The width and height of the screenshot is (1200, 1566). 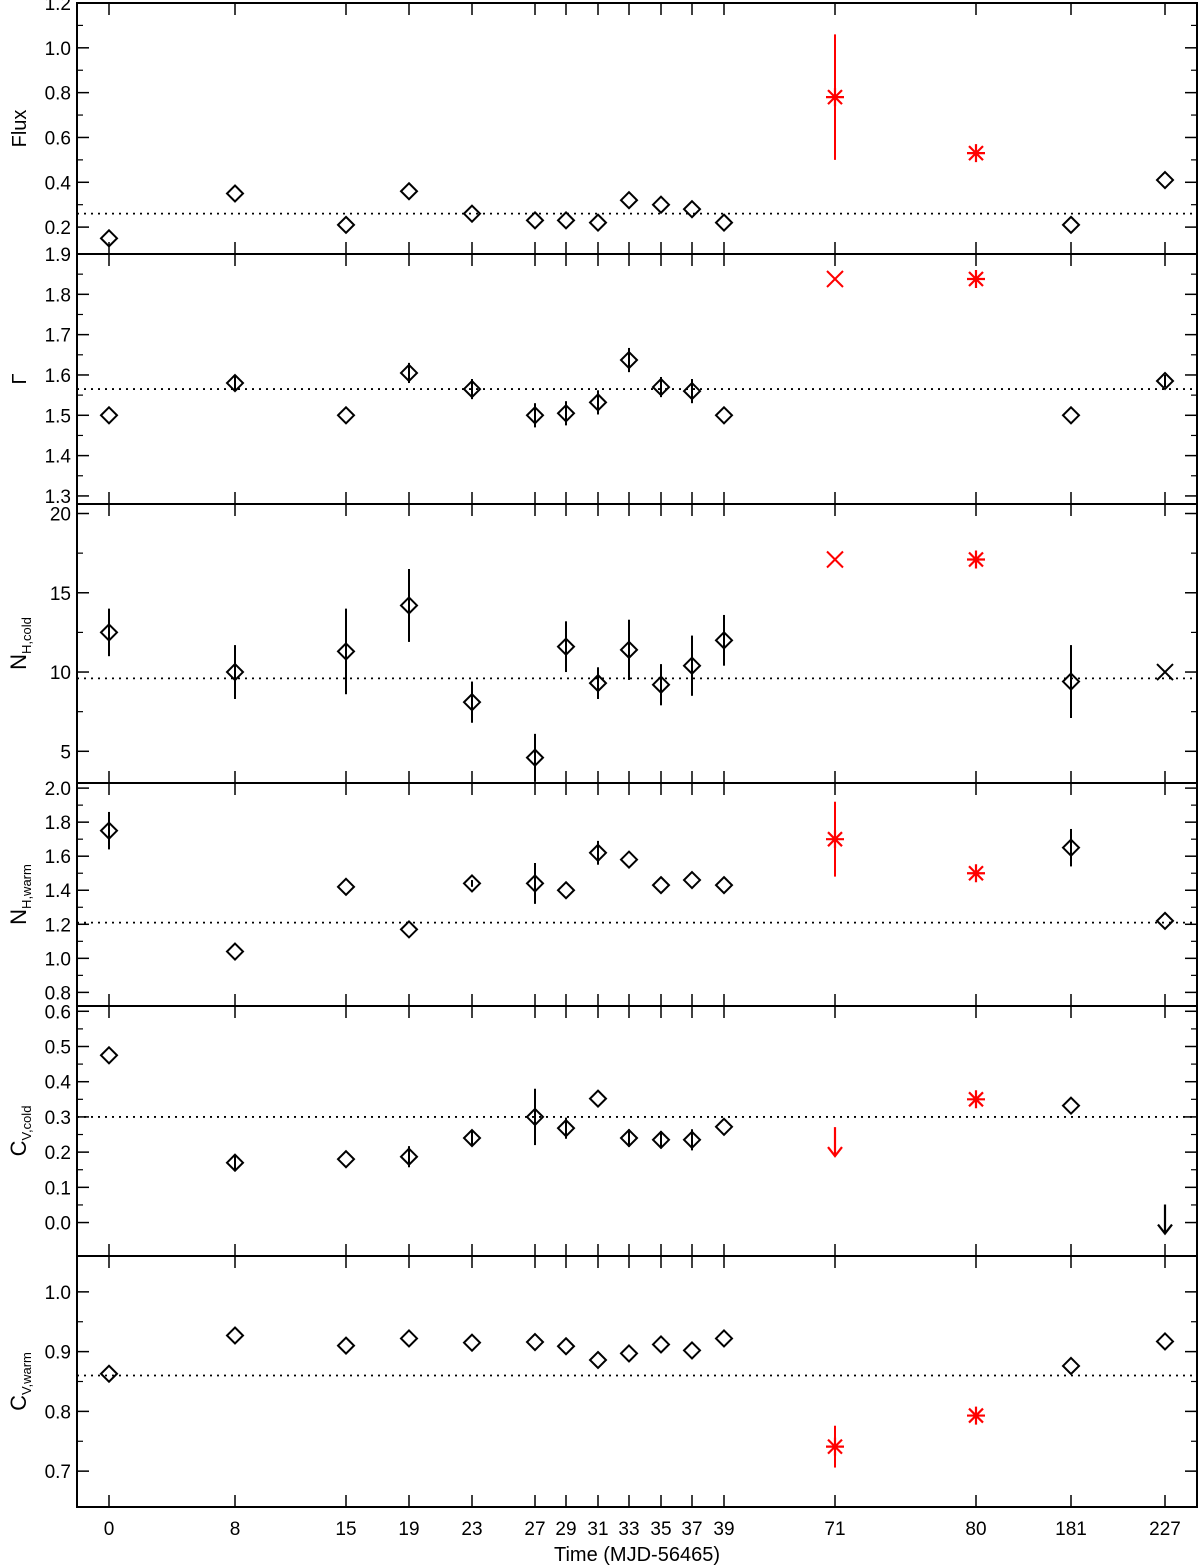 What do you see at coordinates (58, 823) in the screenshot?
I see `y-tick-label: 1.8` at bounding box center [58, 823].